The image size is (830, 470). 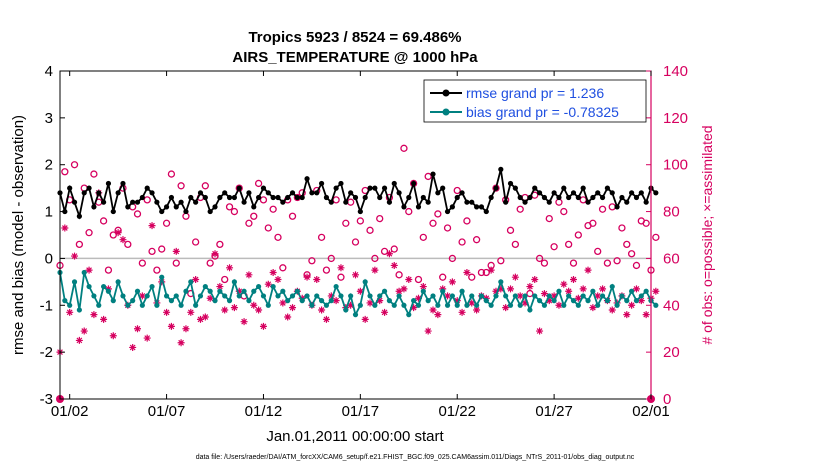 What do you see at coordinates (264, 411) in the screenshot?
I see `x-tick-label: 01/12` at bounding box center [264, 411].